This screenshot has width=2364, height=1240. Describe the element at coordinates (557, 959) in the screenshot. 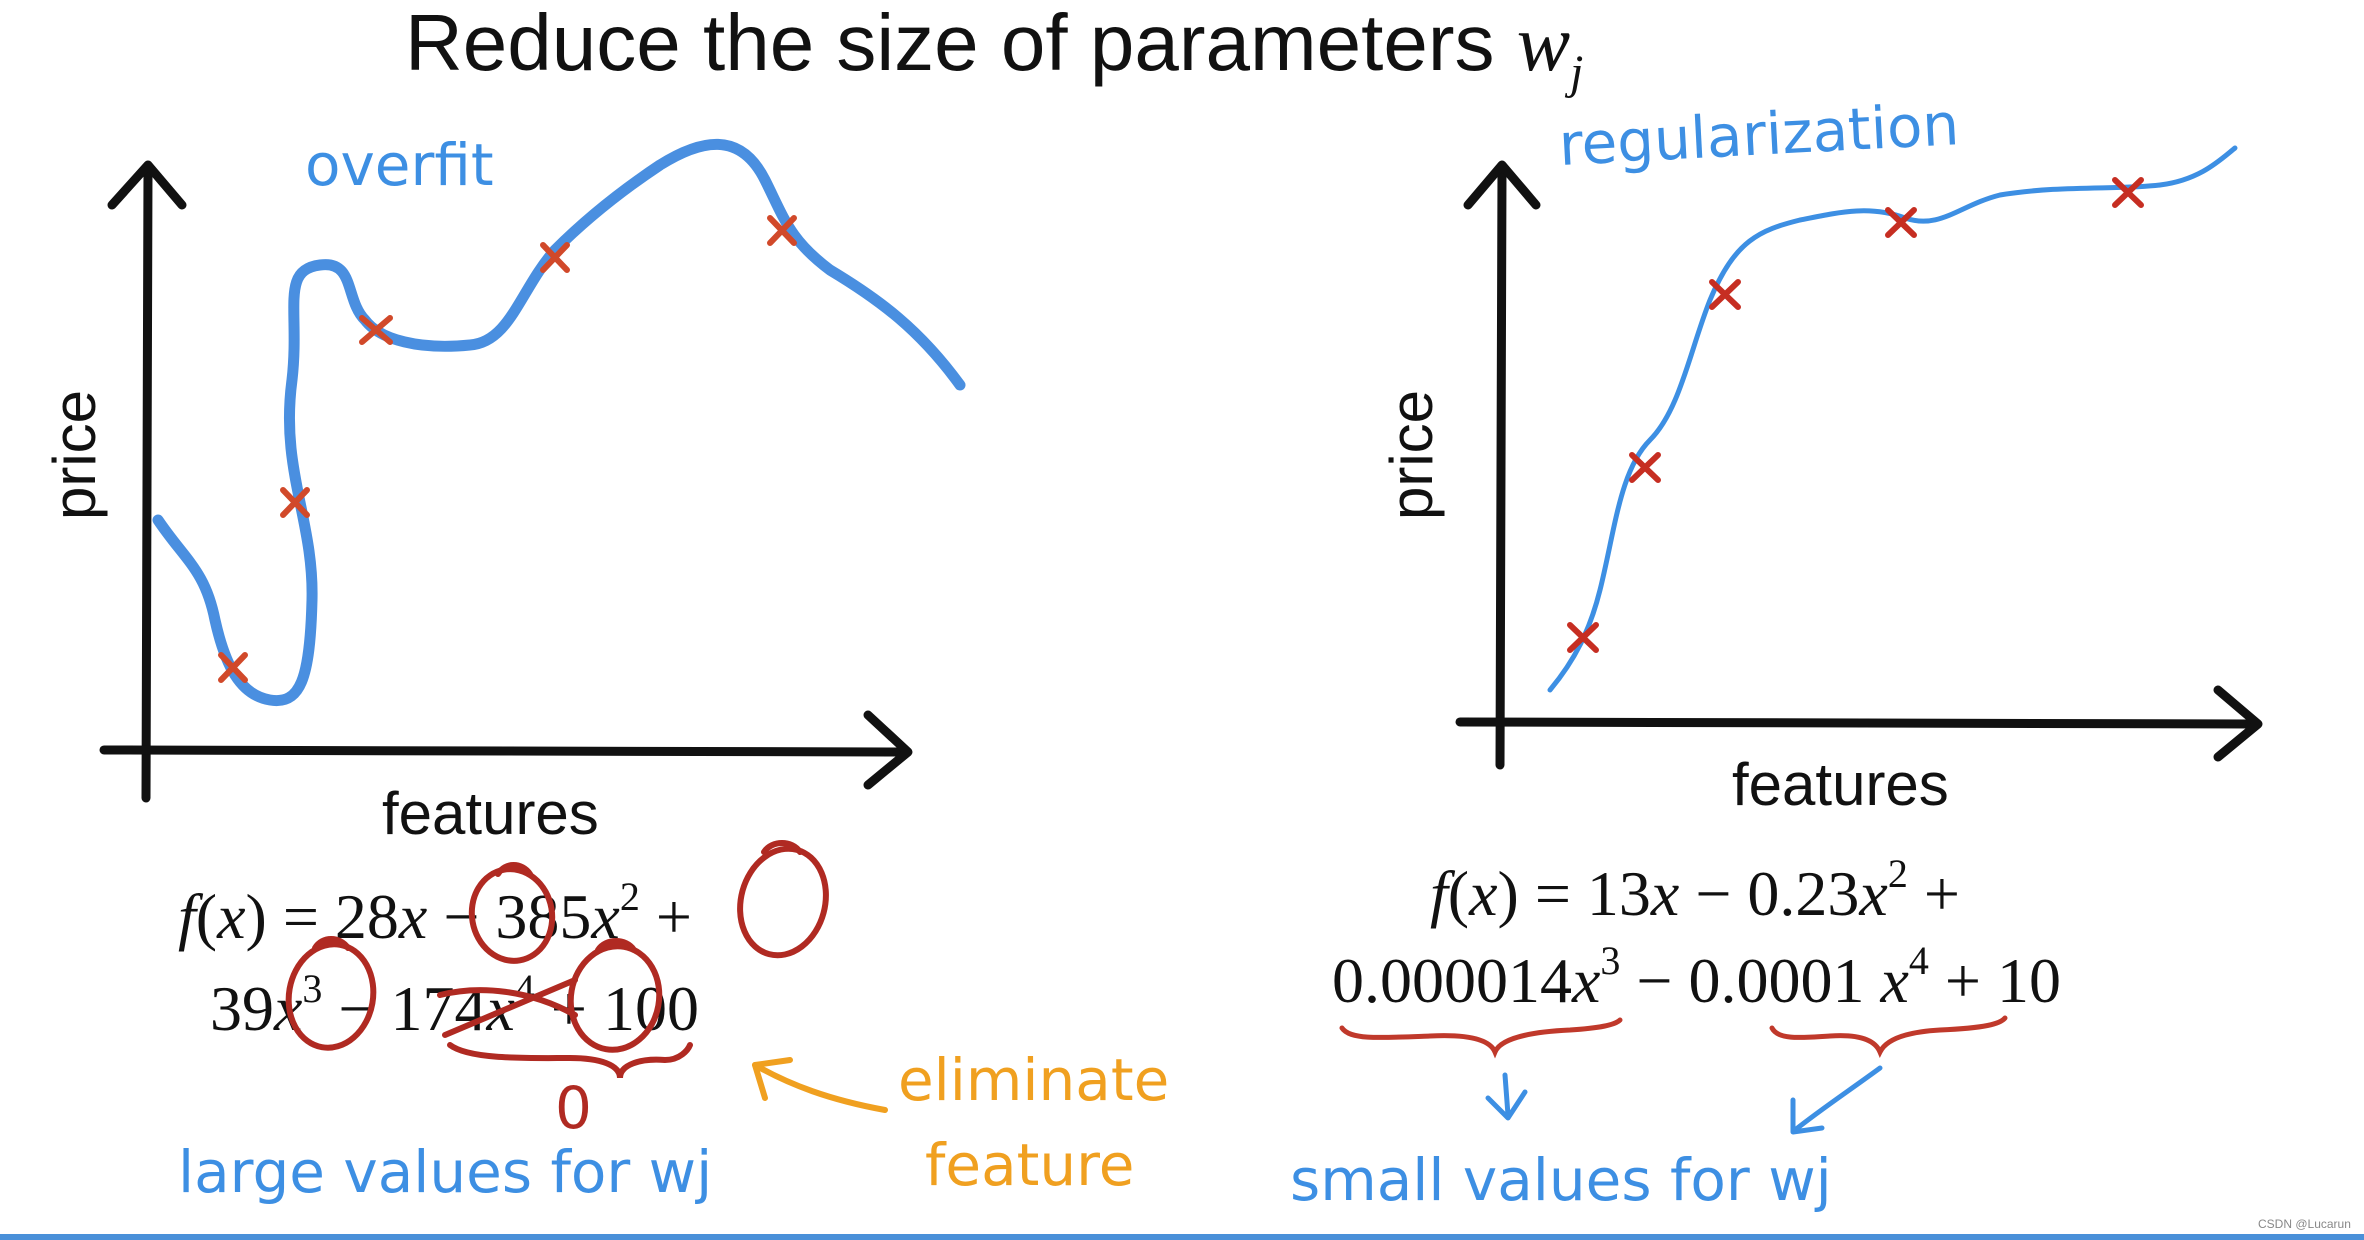

I see `left-term-circles` at that location.